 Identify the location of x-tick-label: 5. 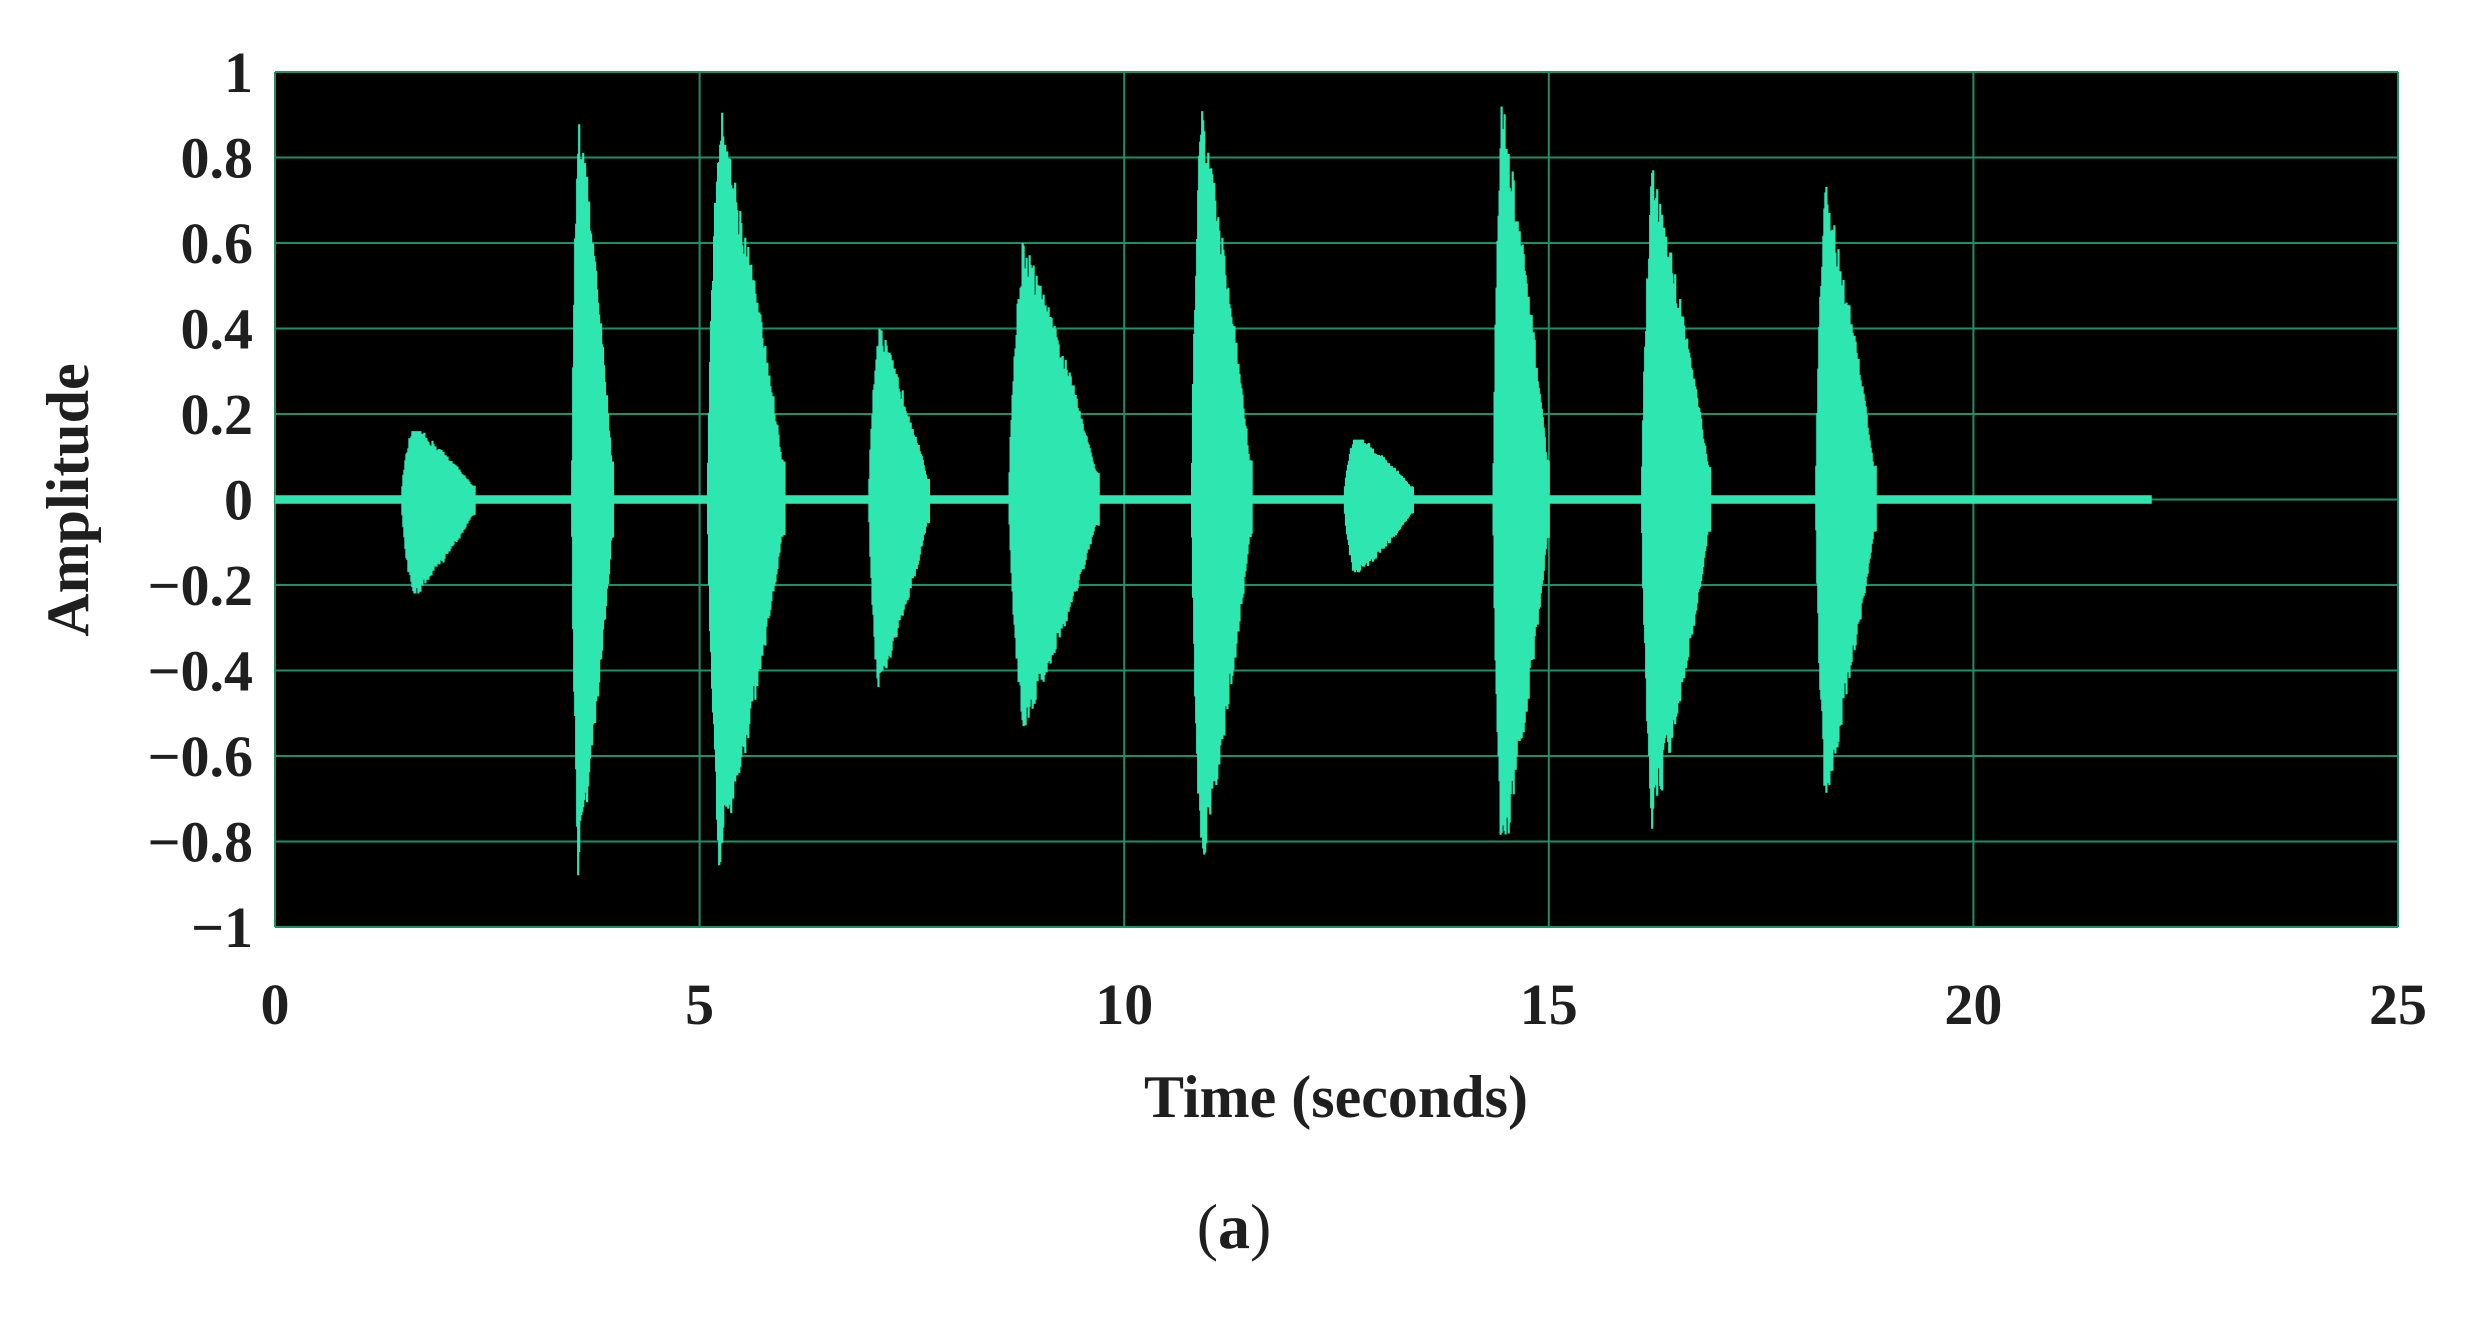
(699, 1004).